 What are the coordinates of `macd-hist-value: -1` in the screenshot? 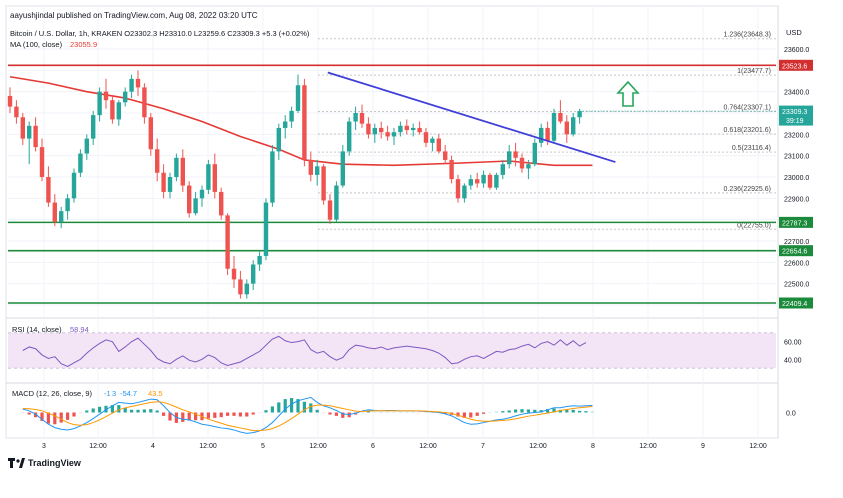 It's located at (107, 393).